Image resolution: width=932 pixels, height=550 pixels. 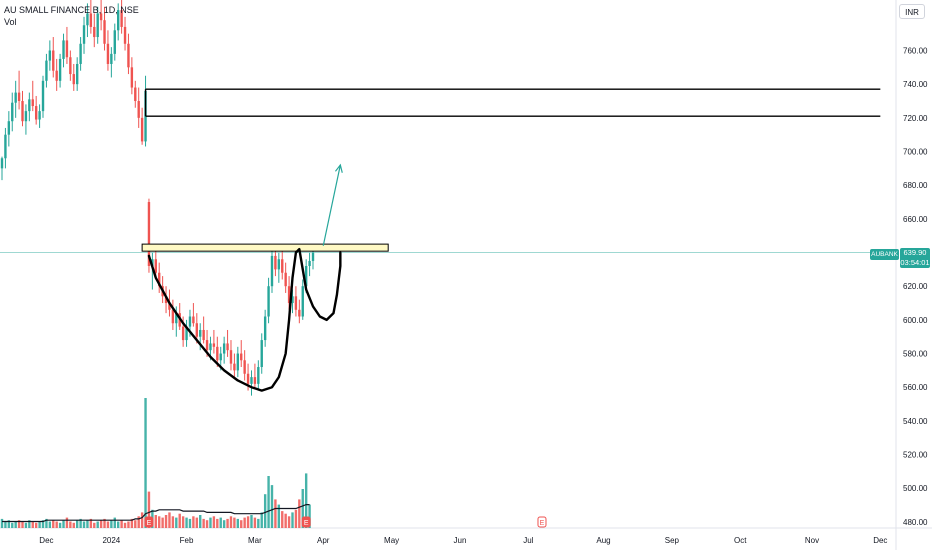 I want to click on y-tick-label: 700.00, so click(x=915, y=152).